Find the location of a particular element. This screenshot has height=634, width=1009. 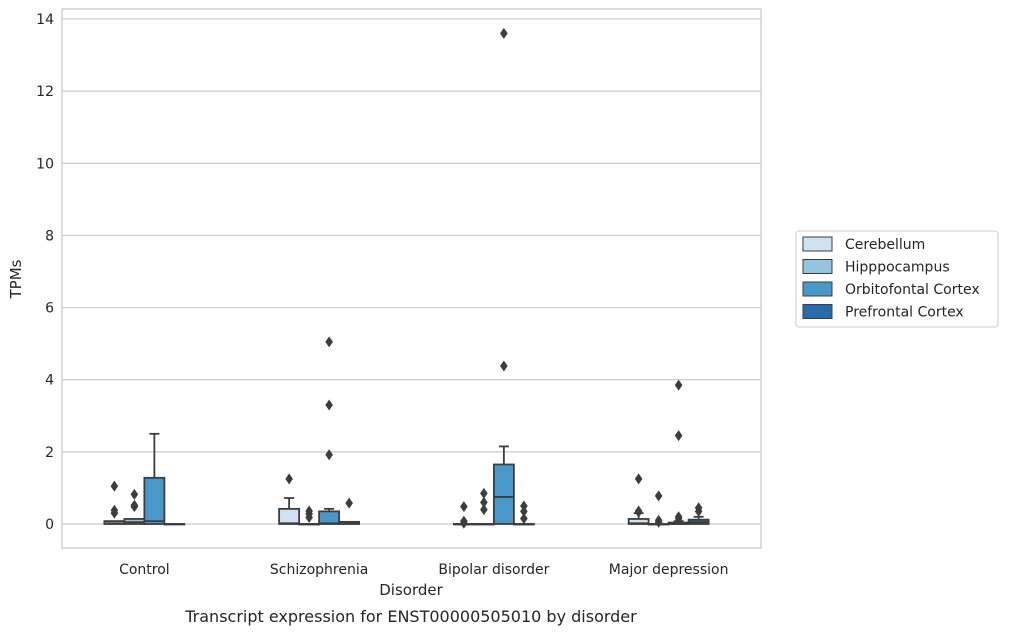

y-tick-label: 2 is located at coordinates (49, 453).